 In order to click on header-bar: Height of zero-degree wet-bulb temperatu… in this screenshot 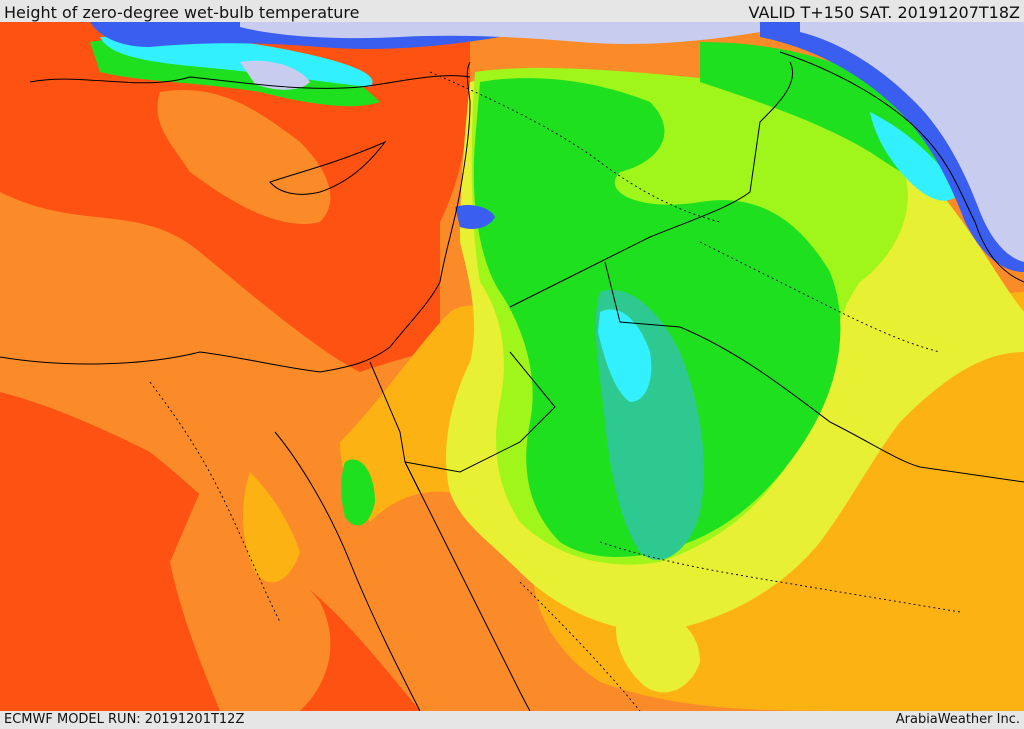, I will do `click(512, 11)`.